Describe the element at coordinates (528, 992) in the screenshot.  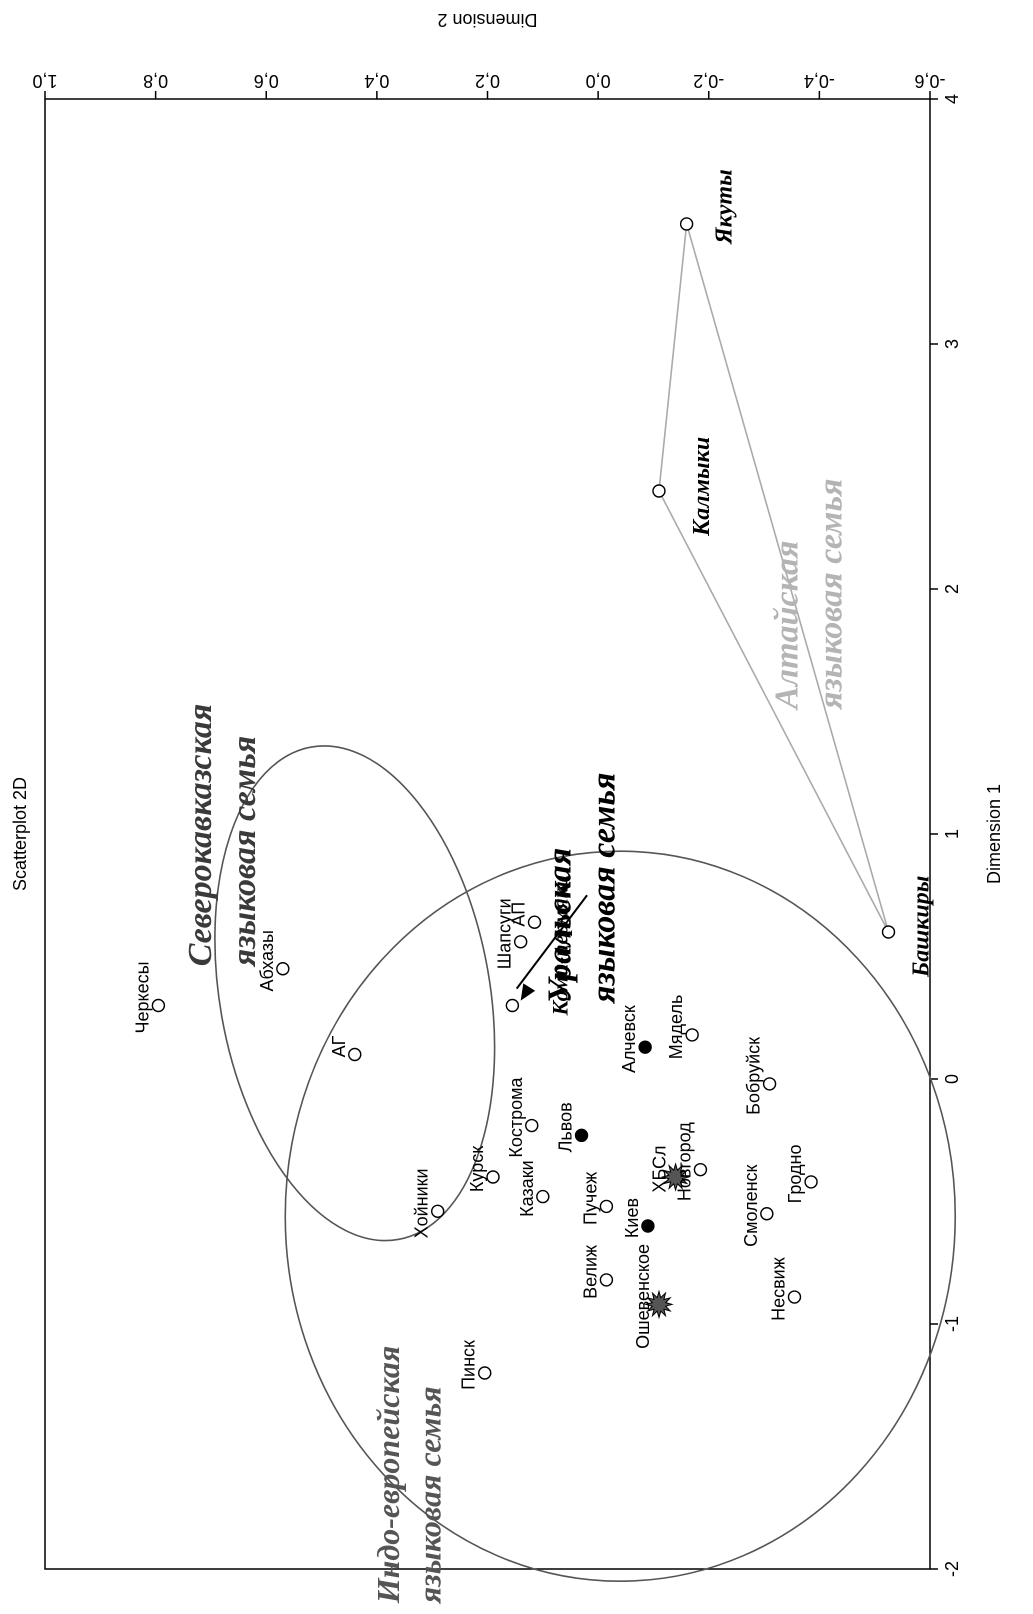
I see `uralic-arrowhead` at that location.